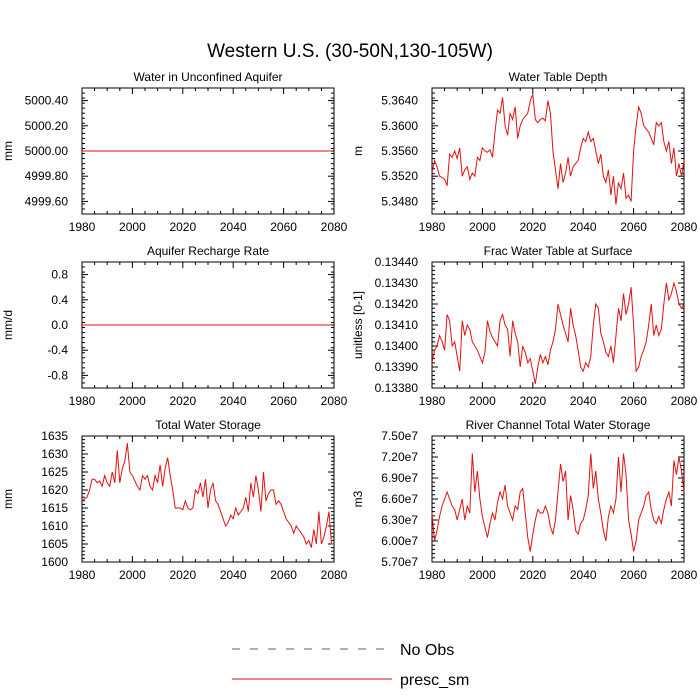 The image size is (700, 700). What do you see at coordinates (350, 51) in the screenshot?
I see `figure-title: Western U.S. (30-50N,130-105W)` at bounding box center [350, 51].